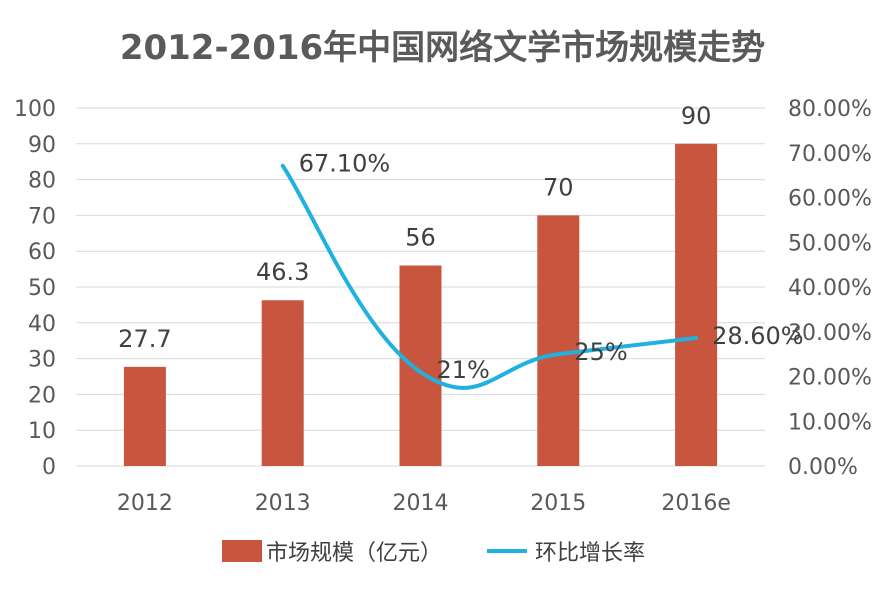 This screenshot has height=589, width=885. What do you see at coordinates (830, 333) in the screenshot?
I see `right-tick-label: 30.00%` at bounding box center [830, 333].